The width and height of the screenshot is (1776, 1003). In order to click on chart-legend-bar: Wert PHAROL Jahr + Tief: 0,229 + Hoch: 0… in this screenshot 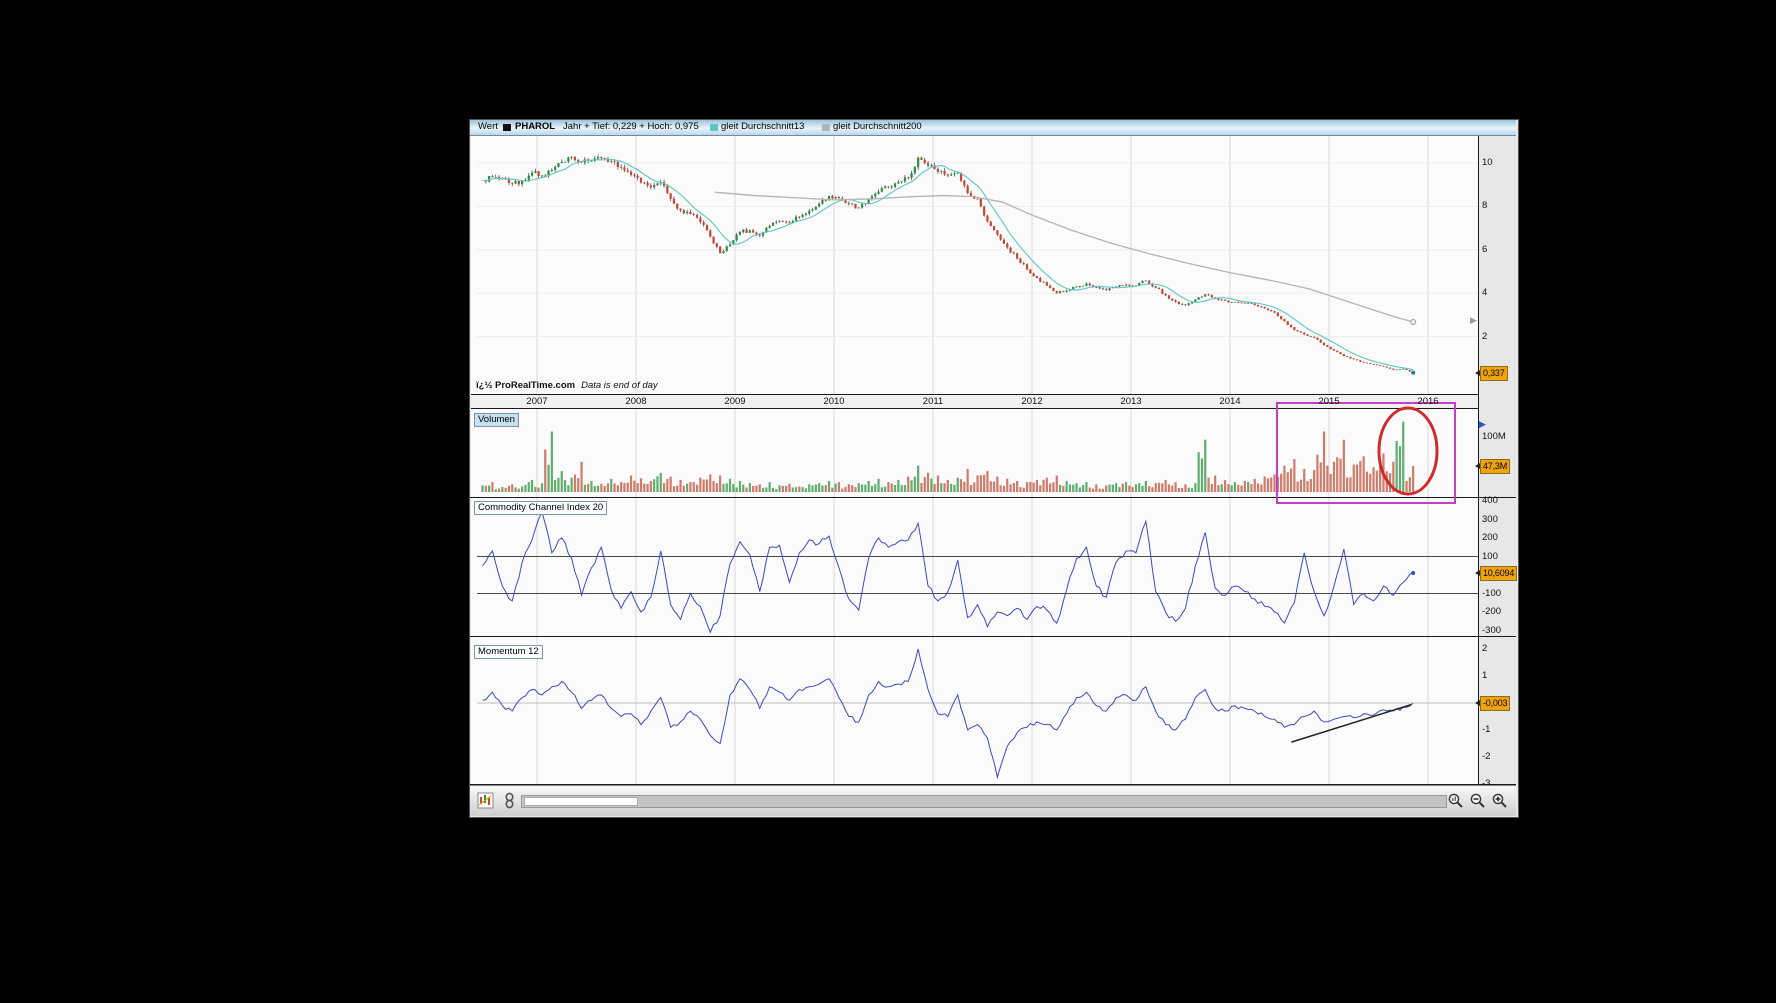, I will do `click(993, 128)`.